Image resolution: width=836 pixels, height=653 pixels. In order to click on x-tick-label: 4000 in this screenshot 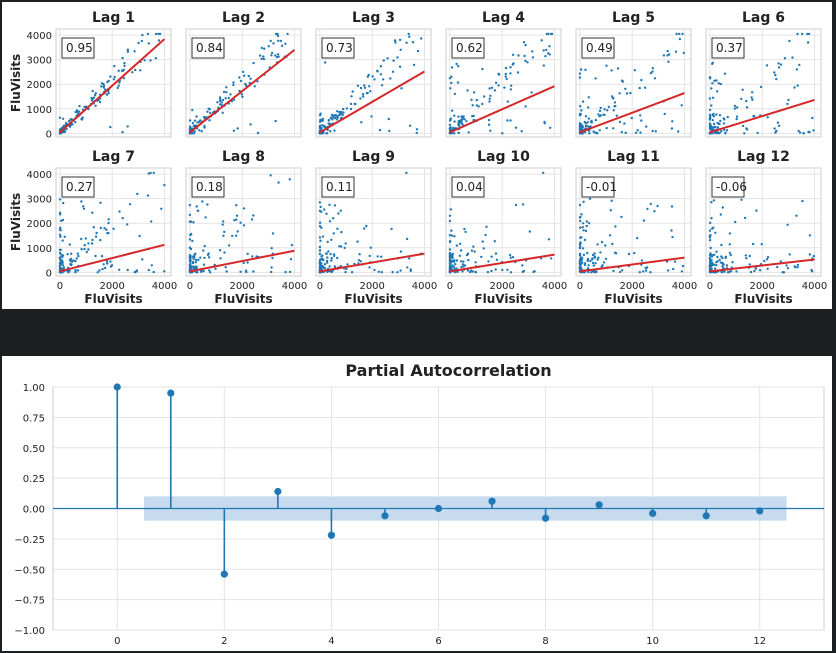, I will do `click(294, 286)`.